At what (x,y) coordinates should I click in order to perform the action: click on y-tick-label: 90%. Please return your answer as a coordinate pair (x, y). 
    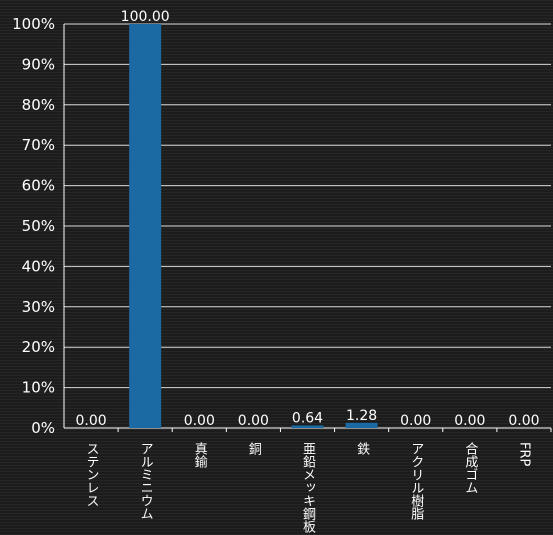
    Looking at the image, I should click on (38, 64).